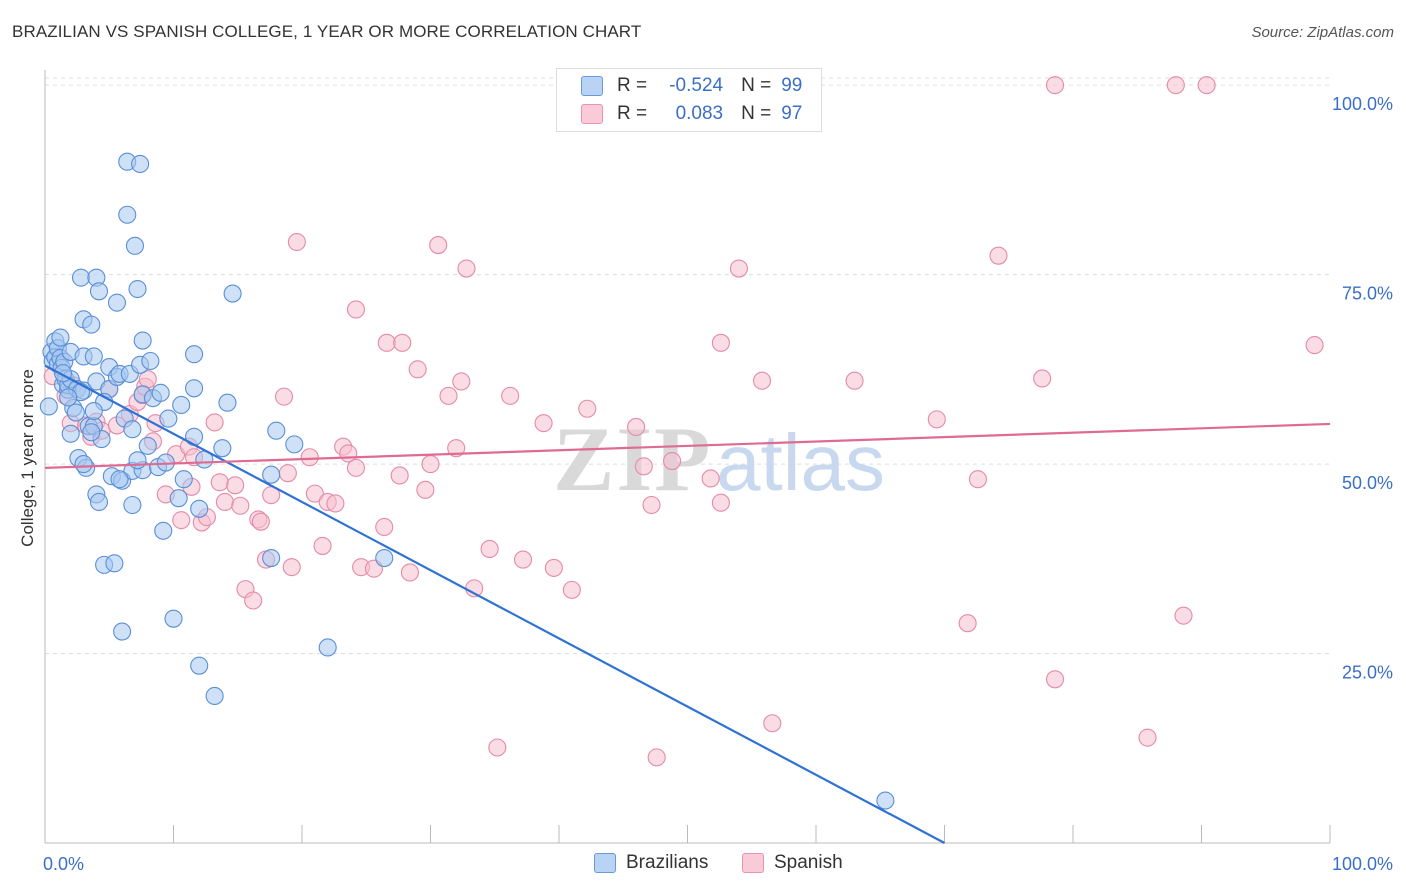 This screenshot has height=892, width=1406. Describe the element at coordinates (1322, 32) in the screenshot. I see `source-credit: Source: ZipAtlas.com` at that location.